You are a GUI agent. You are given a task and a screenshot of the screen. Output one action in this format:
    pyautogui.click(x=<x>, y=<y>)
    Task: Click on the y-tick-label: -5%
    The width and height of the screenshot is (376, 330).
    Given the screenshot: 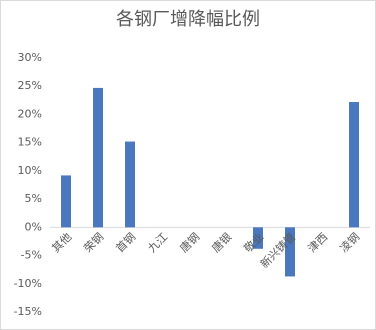 What is the action you would take?
    pyautogui.click(x=31, y=255)
    